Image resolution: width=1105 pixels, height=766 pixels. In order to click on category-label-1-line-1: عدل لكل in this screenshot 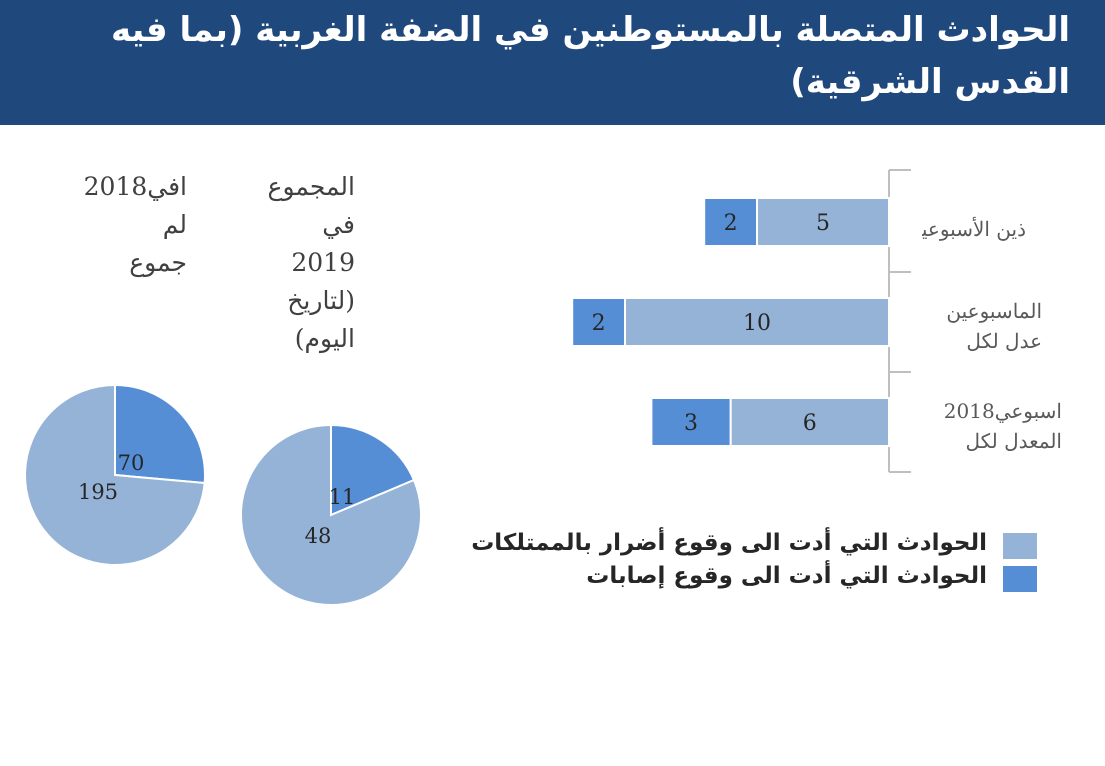, I will do `click(1004, 341)`.